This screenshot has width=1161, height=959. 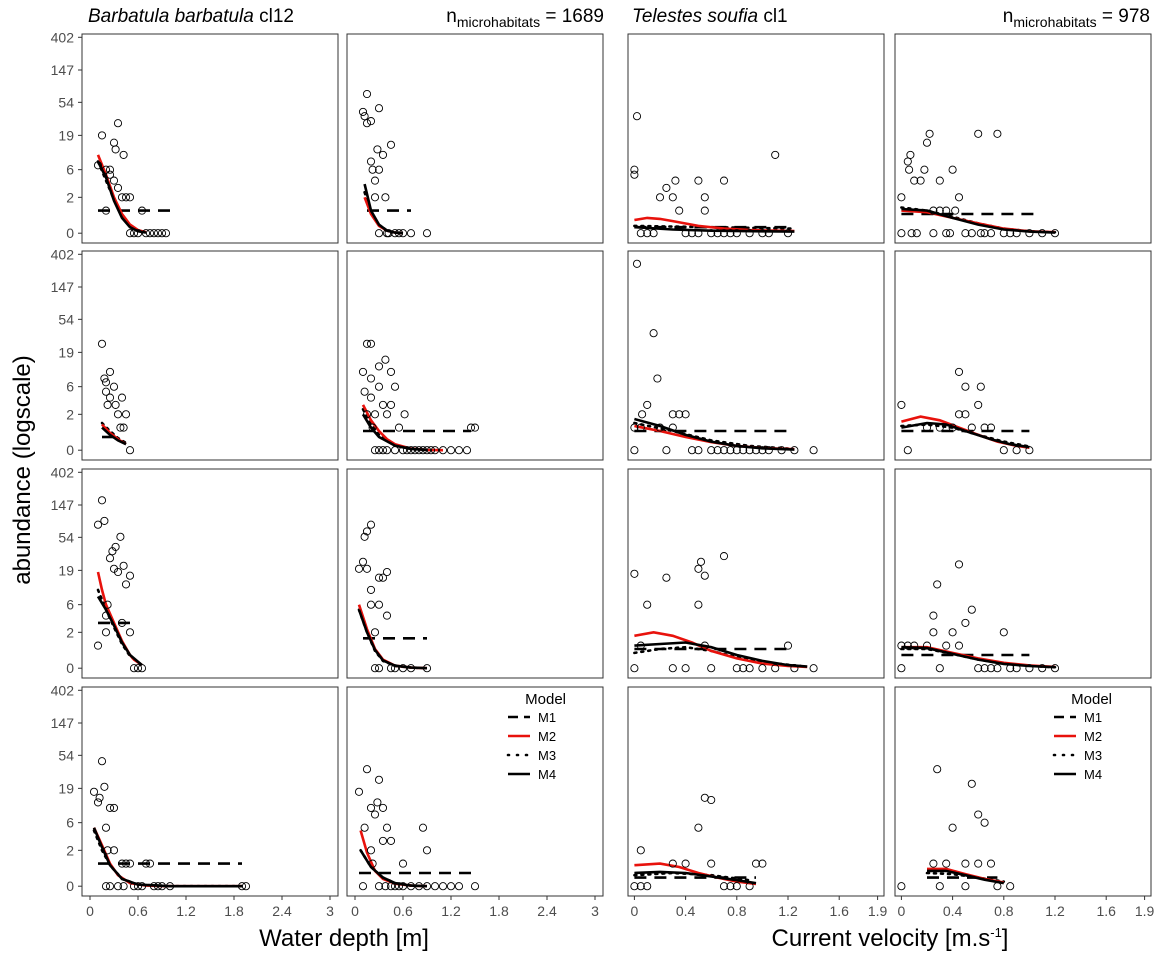 I want to click on y-tick-label: 19, so click(x=66, y=352).